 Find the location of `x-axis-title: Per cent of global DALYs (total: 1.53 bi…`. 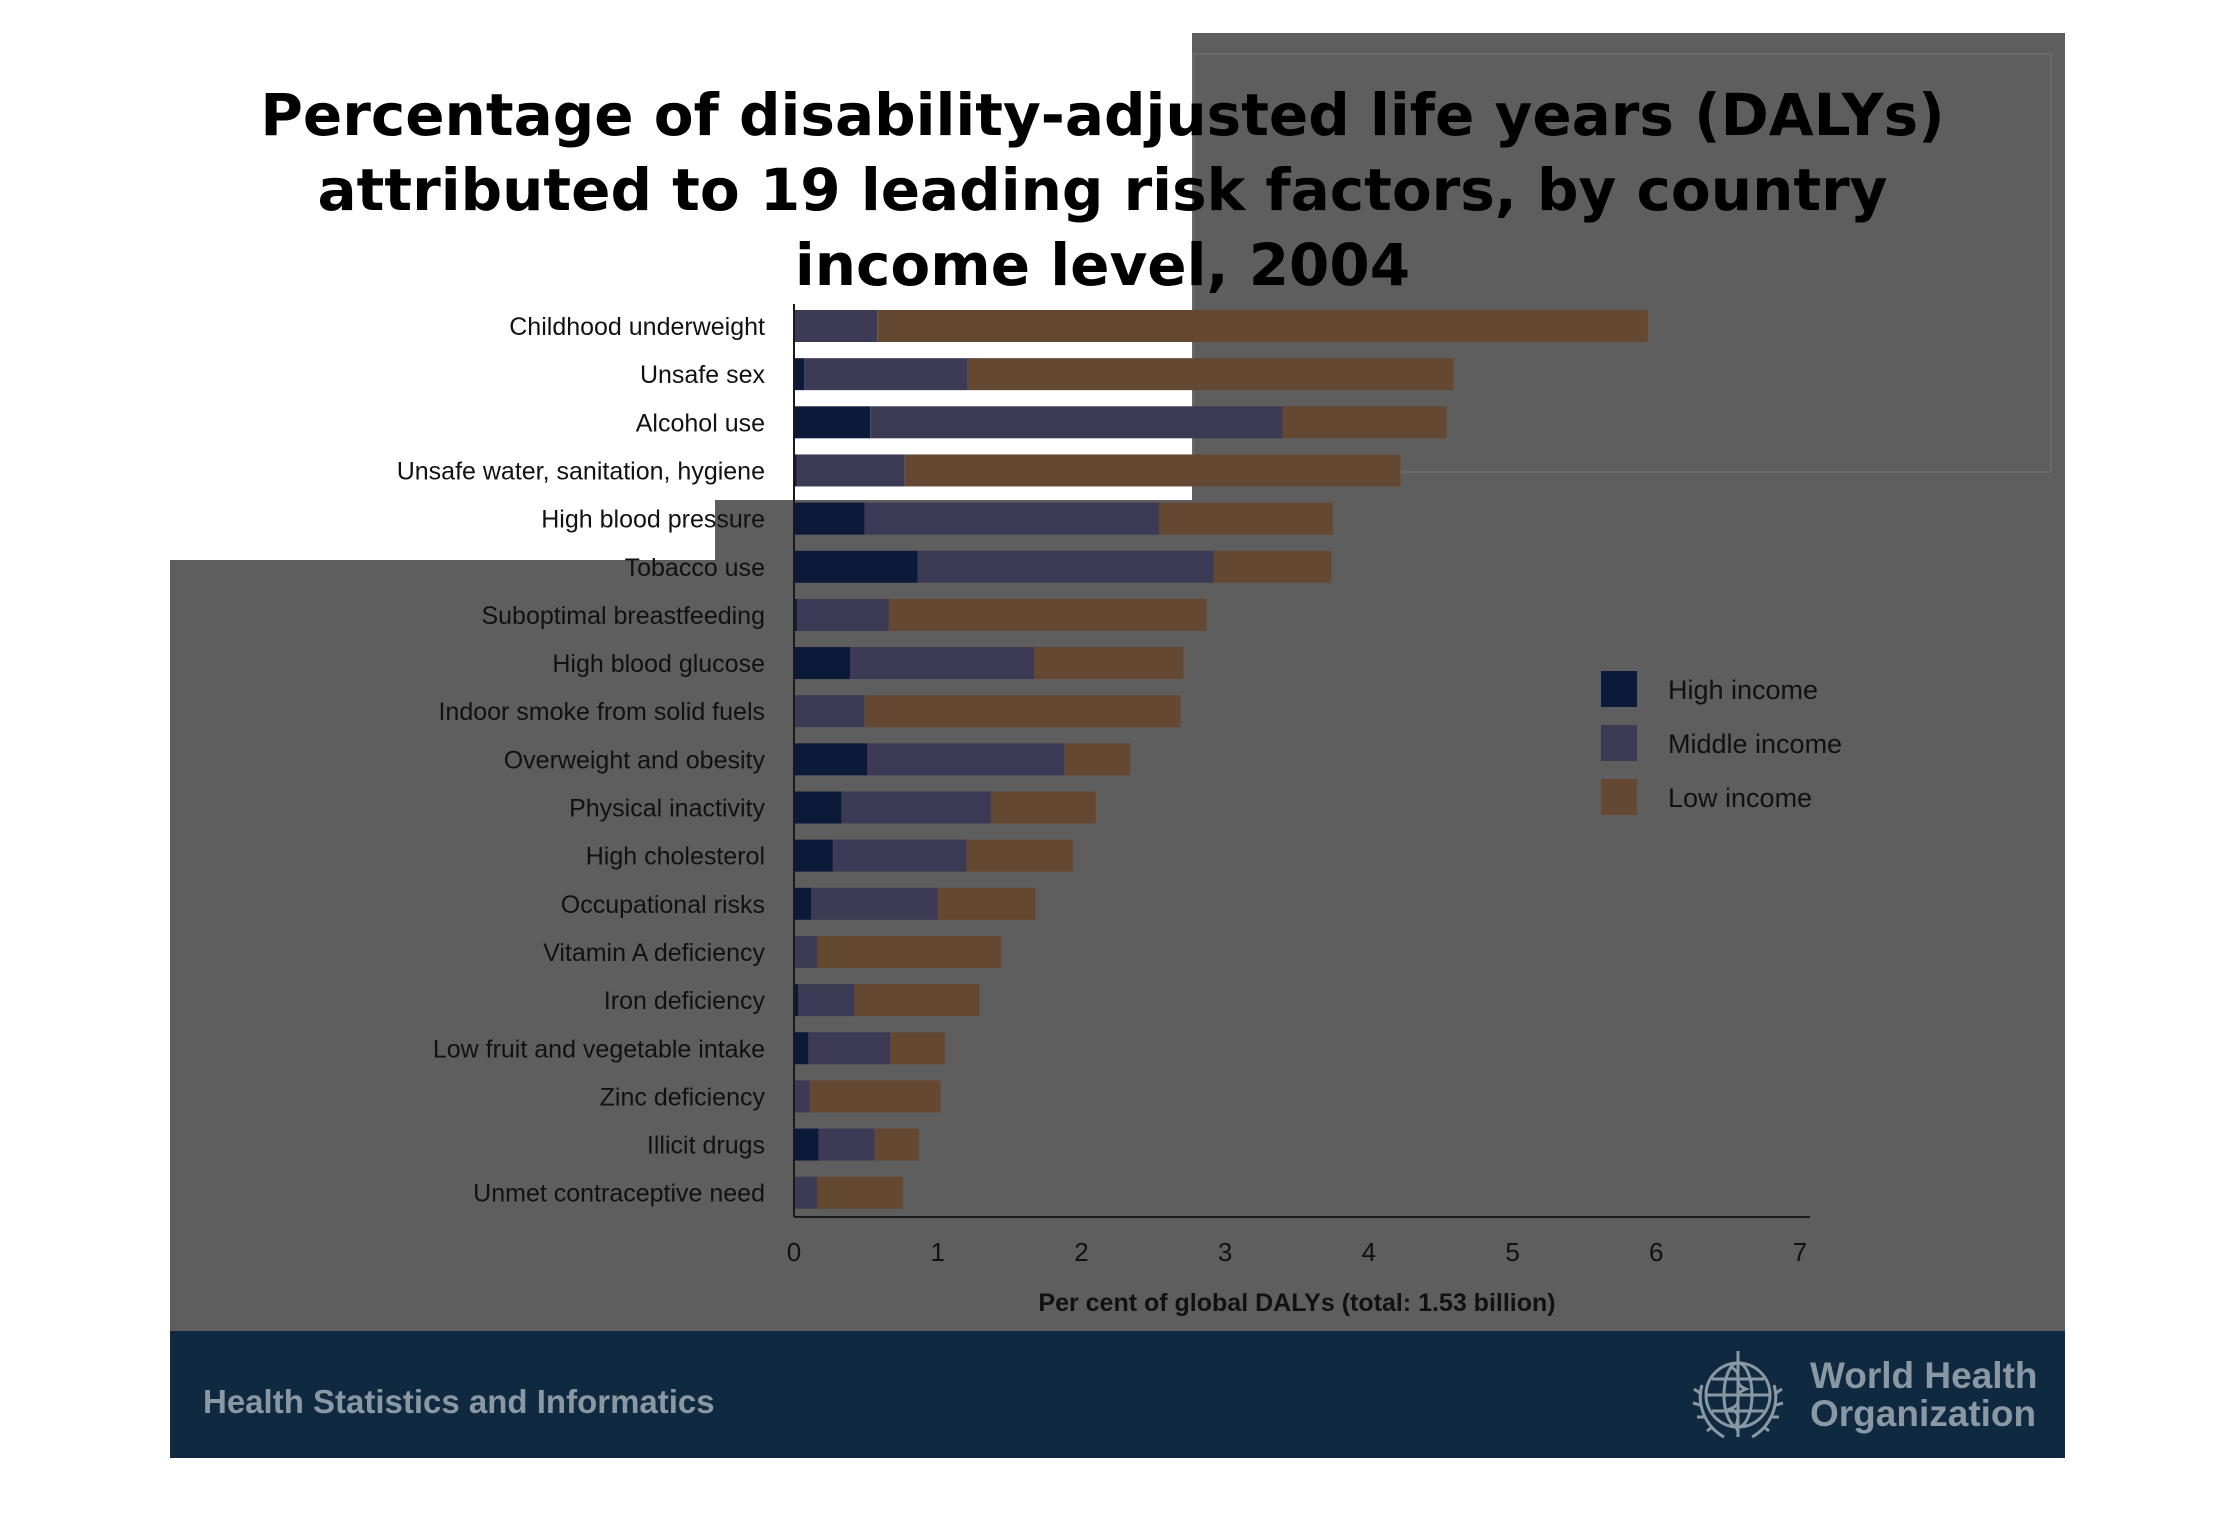

x-axis-title: Per cent of global DALYs (total: 1.53 bi… is located at coordinates (1296, 1303).